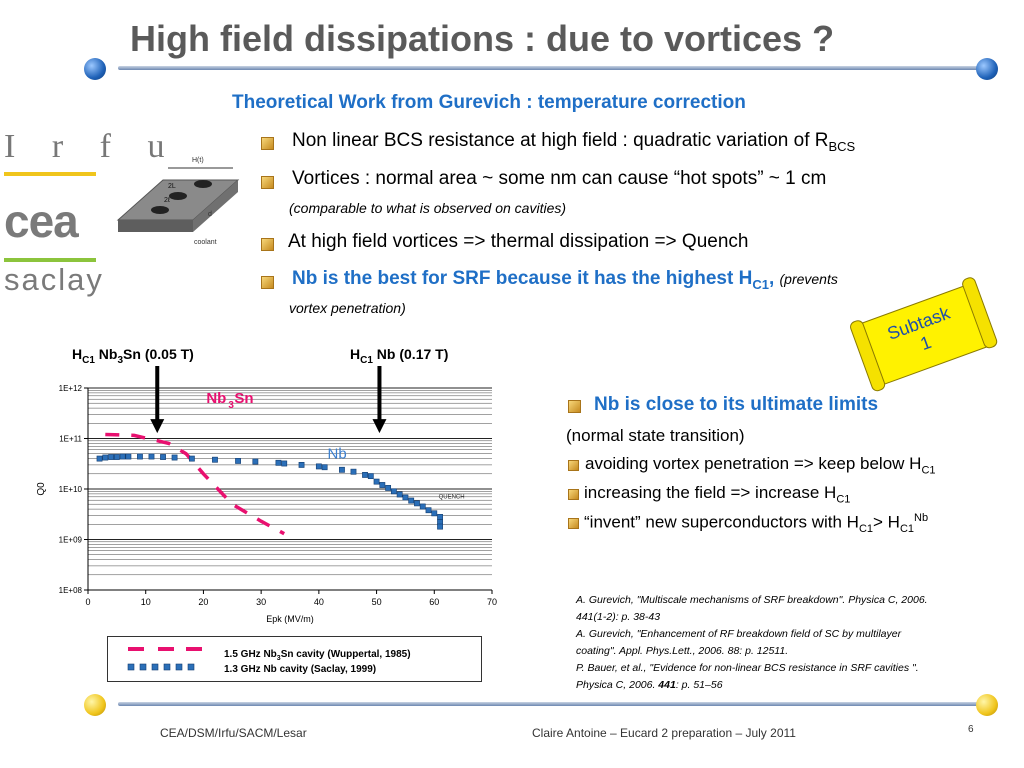  Describe the element at coordinates (842, 146) in the screenshot. I see `bullet-1-sub: BCS` at that location.